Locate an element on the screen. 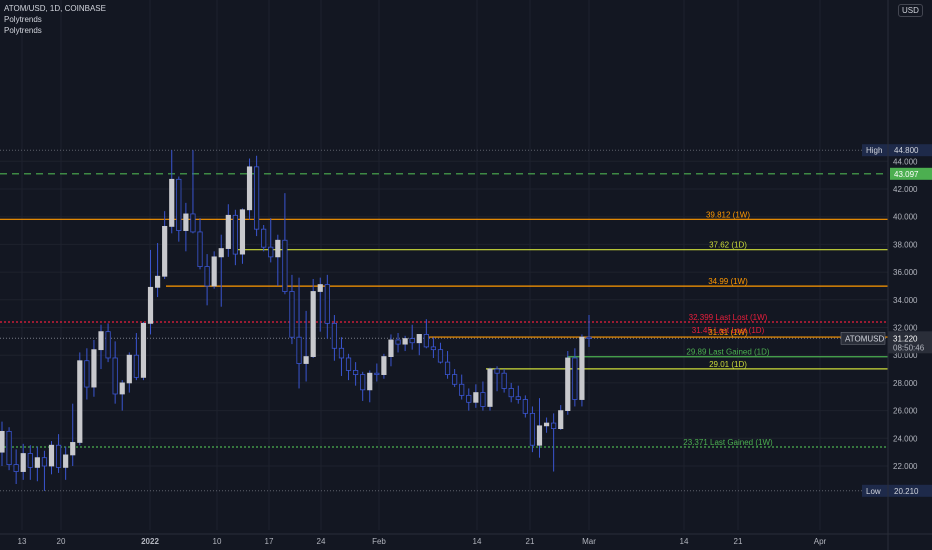 The width and height of the screenshot is (932, 550). level-marker-box is located at coordinates (911, 173).